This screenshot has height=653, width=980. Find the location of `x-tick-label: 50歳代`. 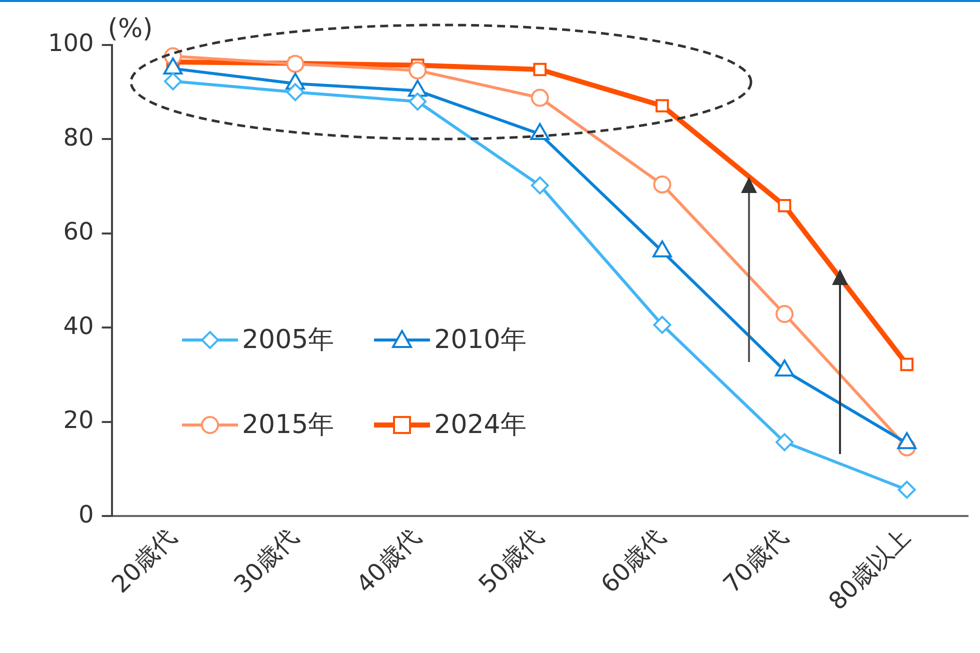

x-tick-label: 50歳代 is located at coordinates (511, 561).